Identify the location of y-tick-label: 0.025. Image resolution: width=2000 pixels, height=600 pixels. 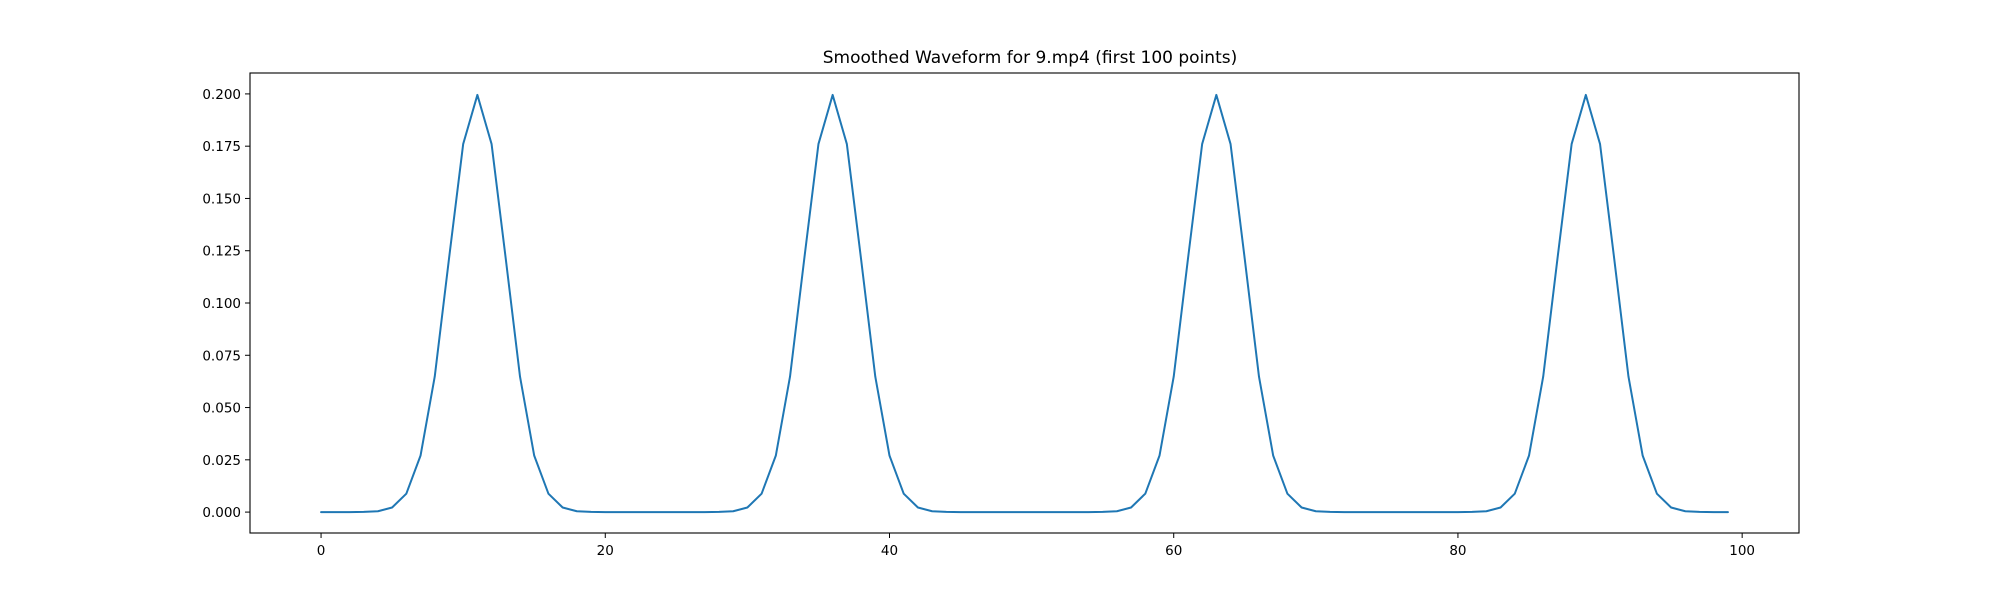
(221, 461).